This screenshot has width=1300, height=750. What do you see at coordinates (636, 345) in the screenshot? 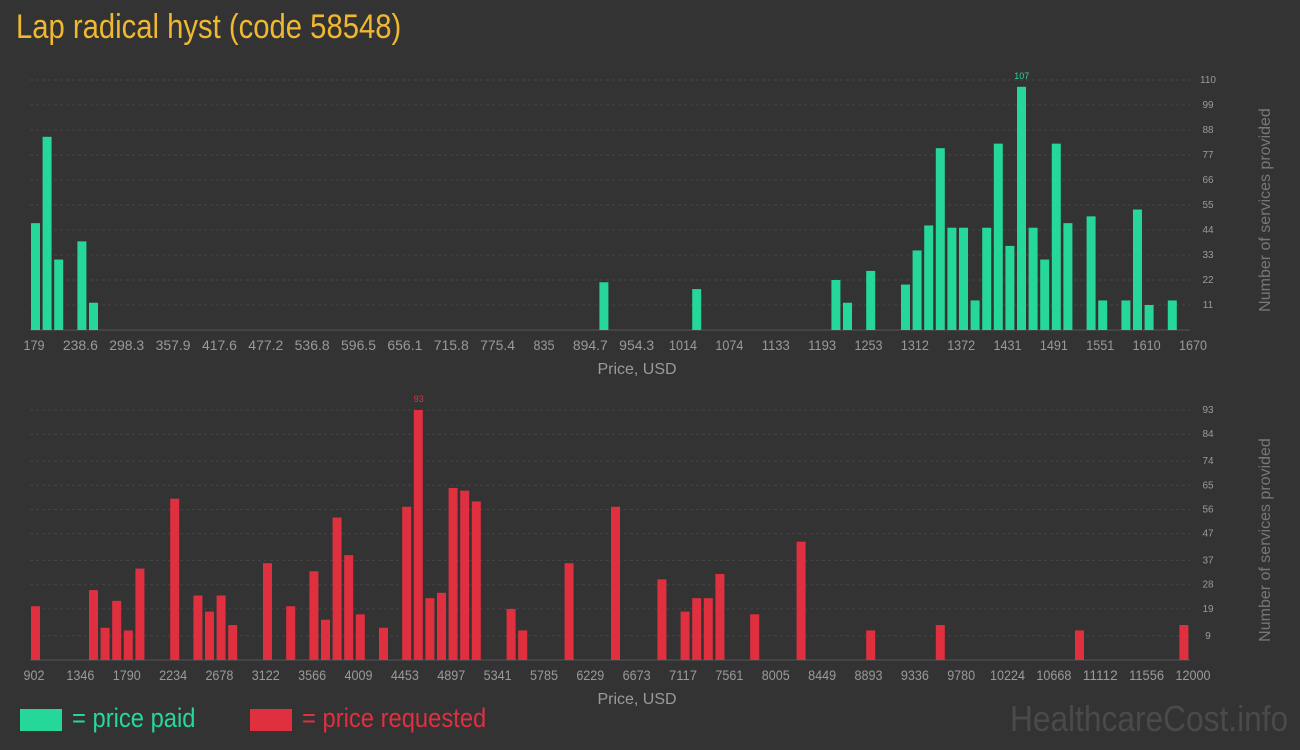
I see `x-tick-label: 954.3` at bounding box center [636, 345].